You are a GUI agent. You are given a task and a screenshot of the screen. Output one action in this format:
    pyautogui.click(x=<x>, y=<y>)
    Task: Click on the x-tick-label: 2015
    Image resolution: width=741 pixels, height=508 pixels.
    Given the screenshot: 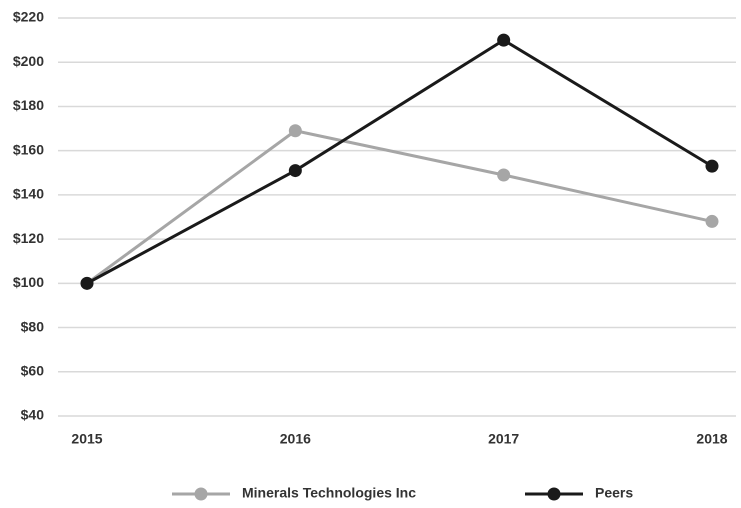 What is the action you would take?
    pyautogui.click(x=86, y=439)
    